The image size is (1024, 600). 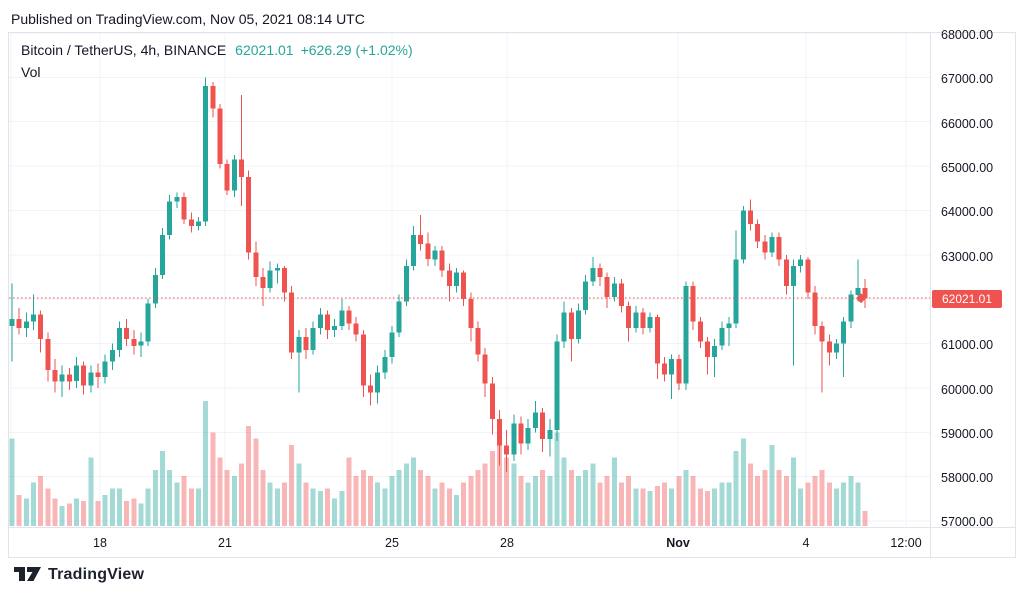 What do you see at coordinates (124, 50) in the screenshot?
I see `symbol-title: Bitcoin / TetherUS, 4h, BINANCE` at bounding box center [124, 50].